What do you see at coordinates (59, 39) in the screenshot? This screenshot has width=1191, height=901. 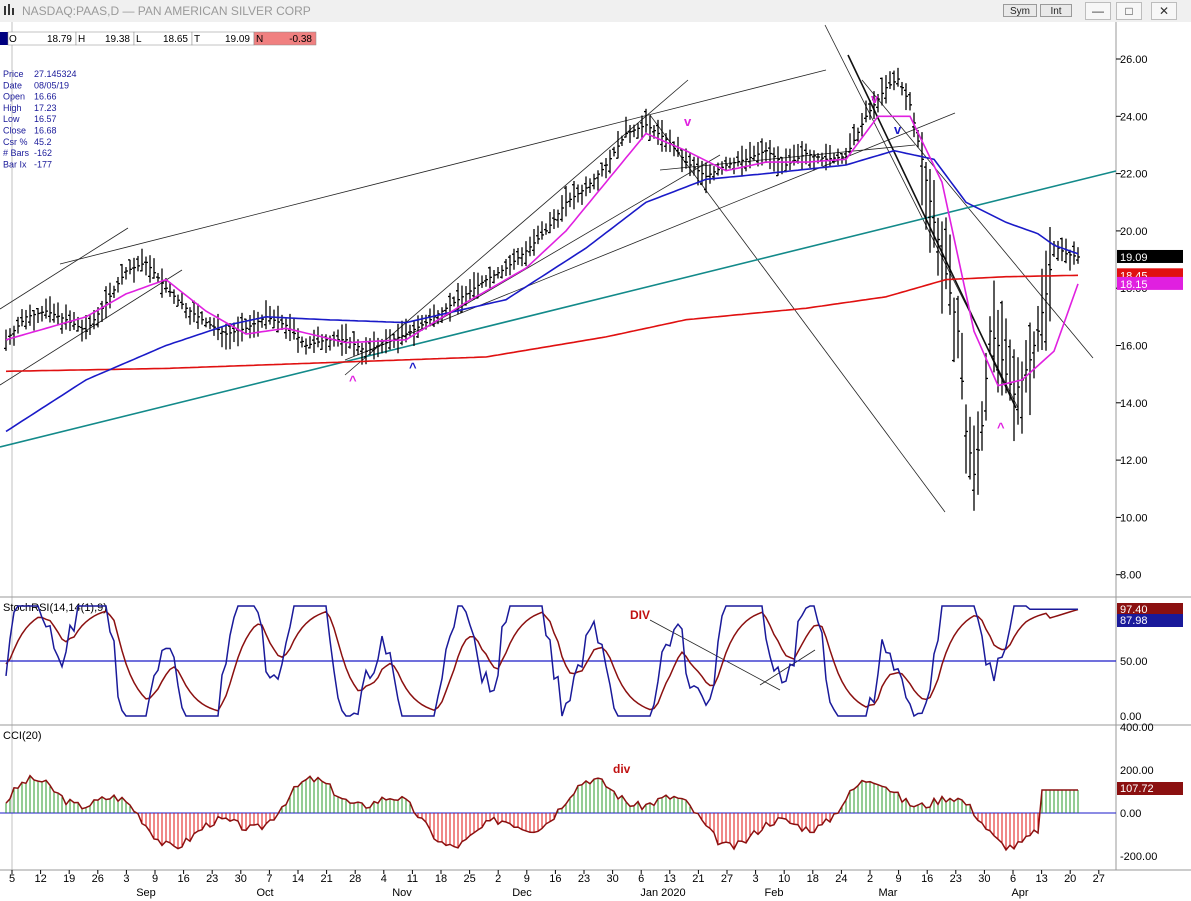 I see `ohlc-o-value: 18.79` at bounding box center [59, 39].